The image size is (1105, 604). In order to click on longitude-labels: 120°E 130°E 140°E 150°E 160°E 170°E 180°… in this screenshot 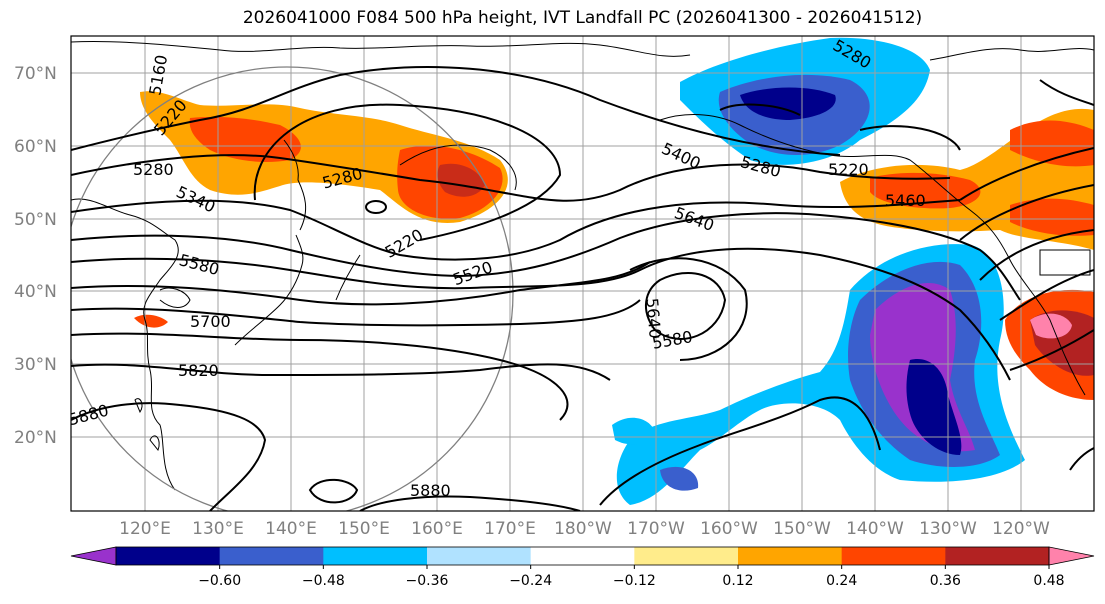, I will do `click(584, 529)`.